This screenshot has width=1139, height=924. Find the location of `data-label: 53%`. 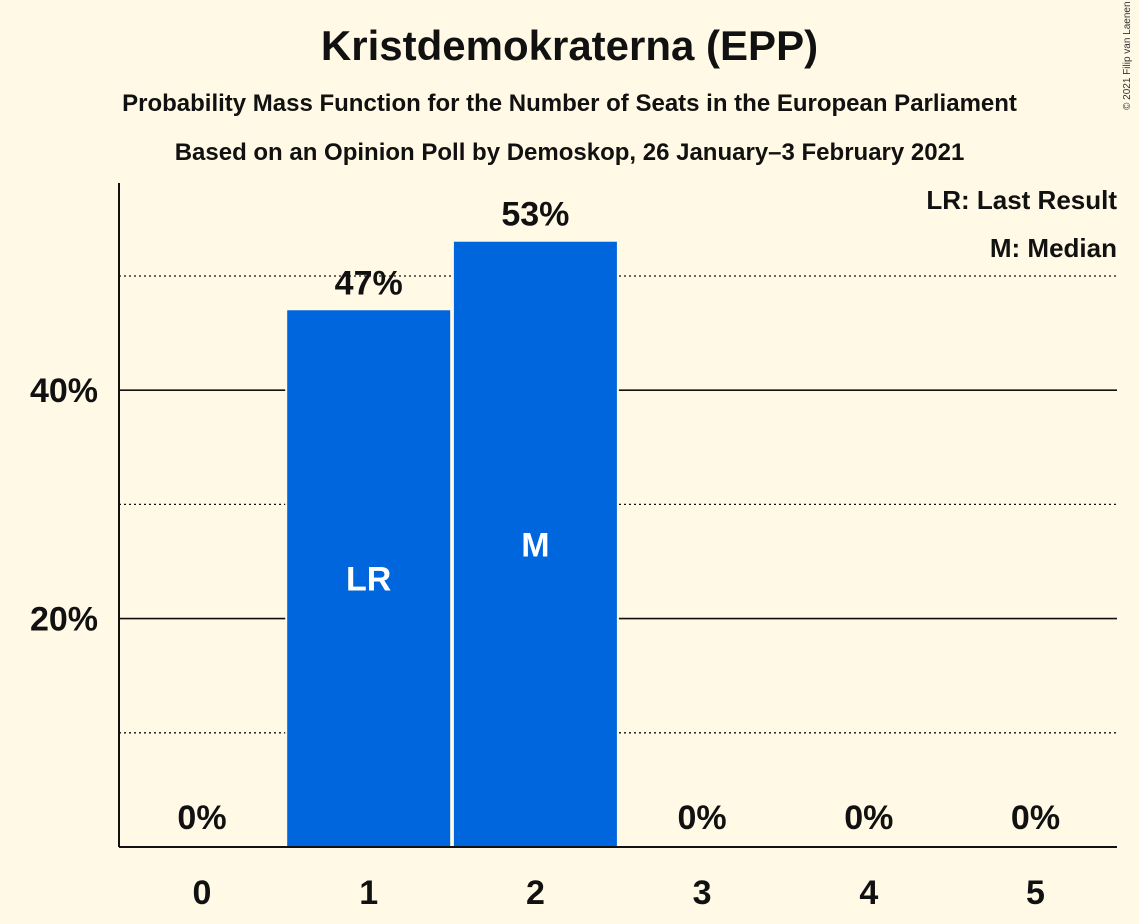

data-label: 53% is located at coordinates (535, 215).